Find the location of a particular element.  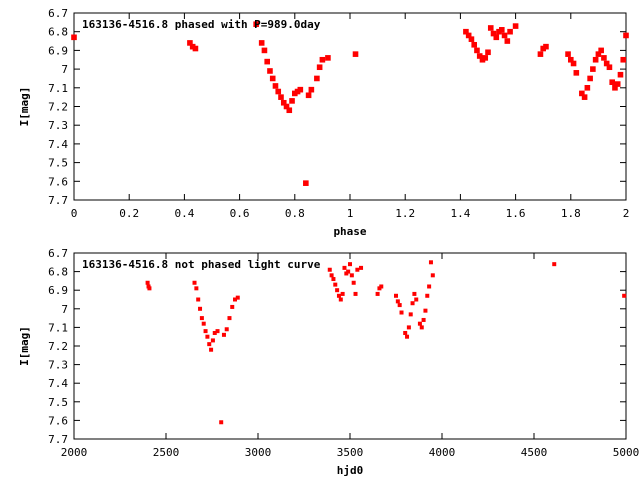

y-tick-label: 7.7 is located at coordinates (58, 439).